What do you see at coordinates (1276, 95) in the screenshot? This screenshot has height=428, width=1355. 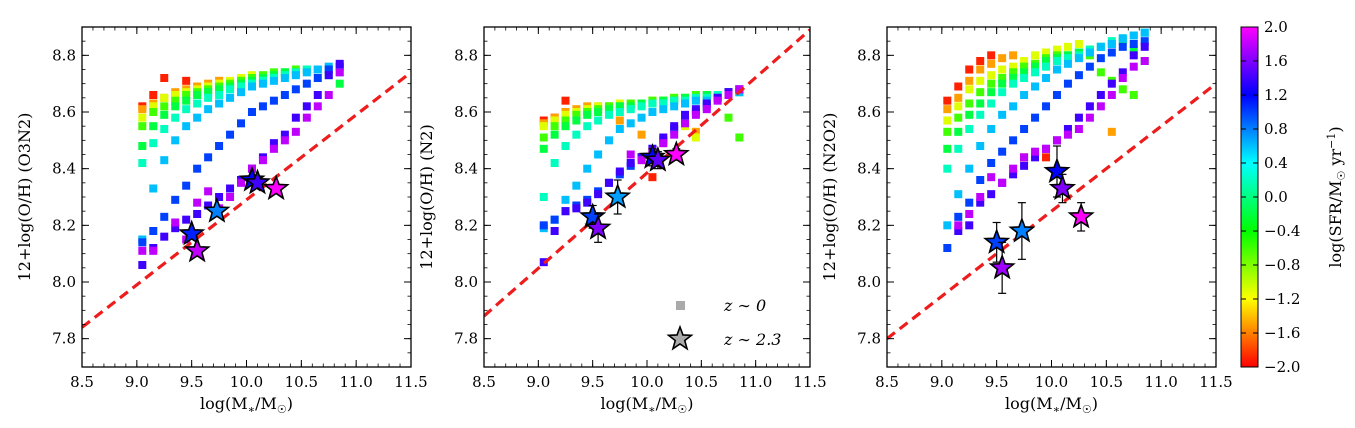 I see `colorbar-tick-label: 1.2` at bounding box center [1276, 95].